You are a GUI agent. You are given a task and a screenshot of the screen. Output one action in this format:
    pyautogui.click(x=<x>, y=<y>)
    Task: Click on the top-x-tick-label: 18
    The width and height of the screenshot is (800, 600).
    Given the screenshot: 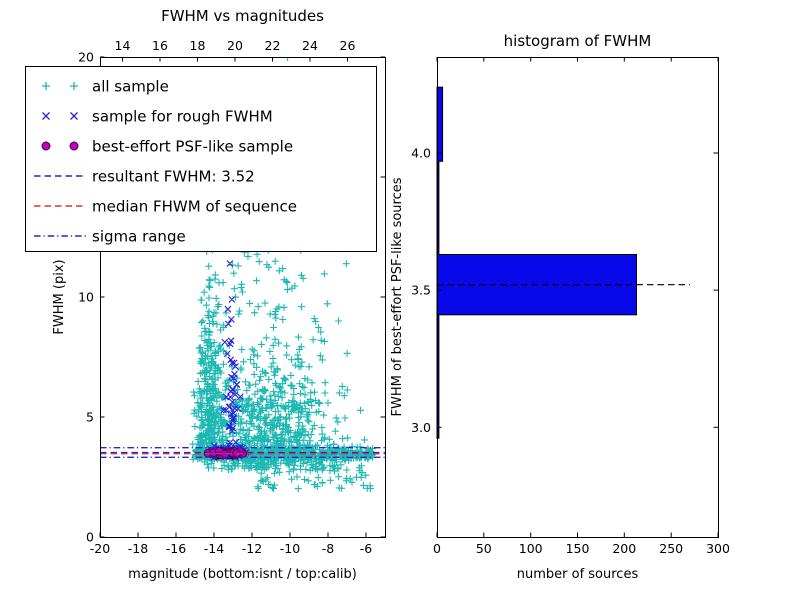 What is the action you would take?
    pyautogui.click(x=198, y=45)
    